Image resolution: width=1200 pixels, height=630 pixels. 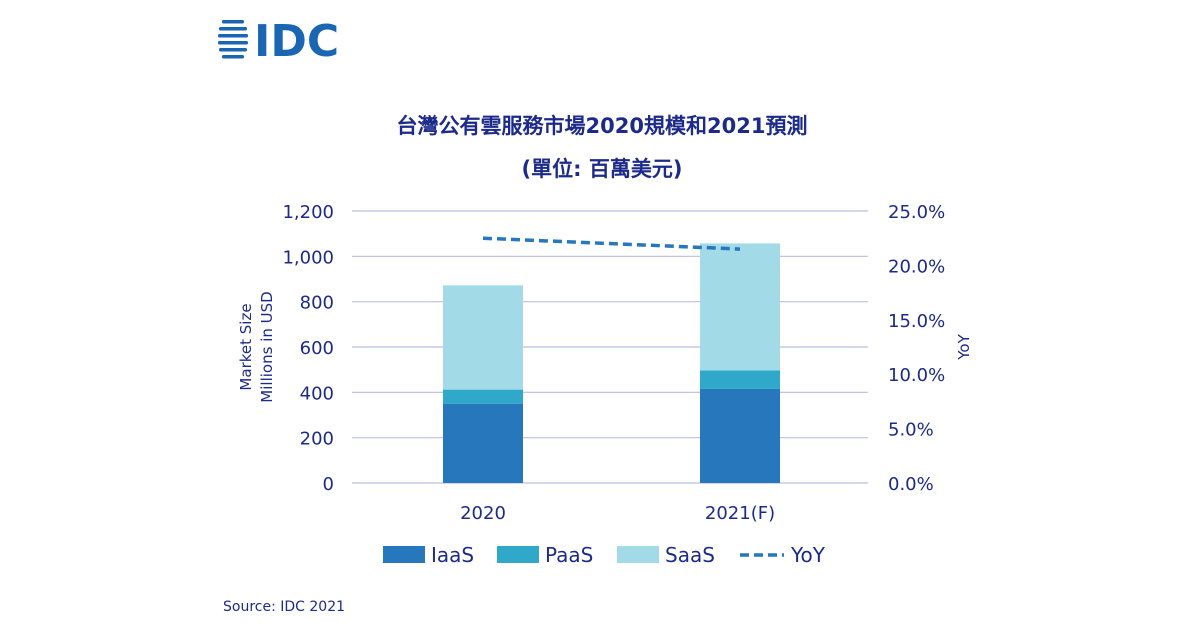 I want to click on logo-text: IDC, so click(x=296, y=41).